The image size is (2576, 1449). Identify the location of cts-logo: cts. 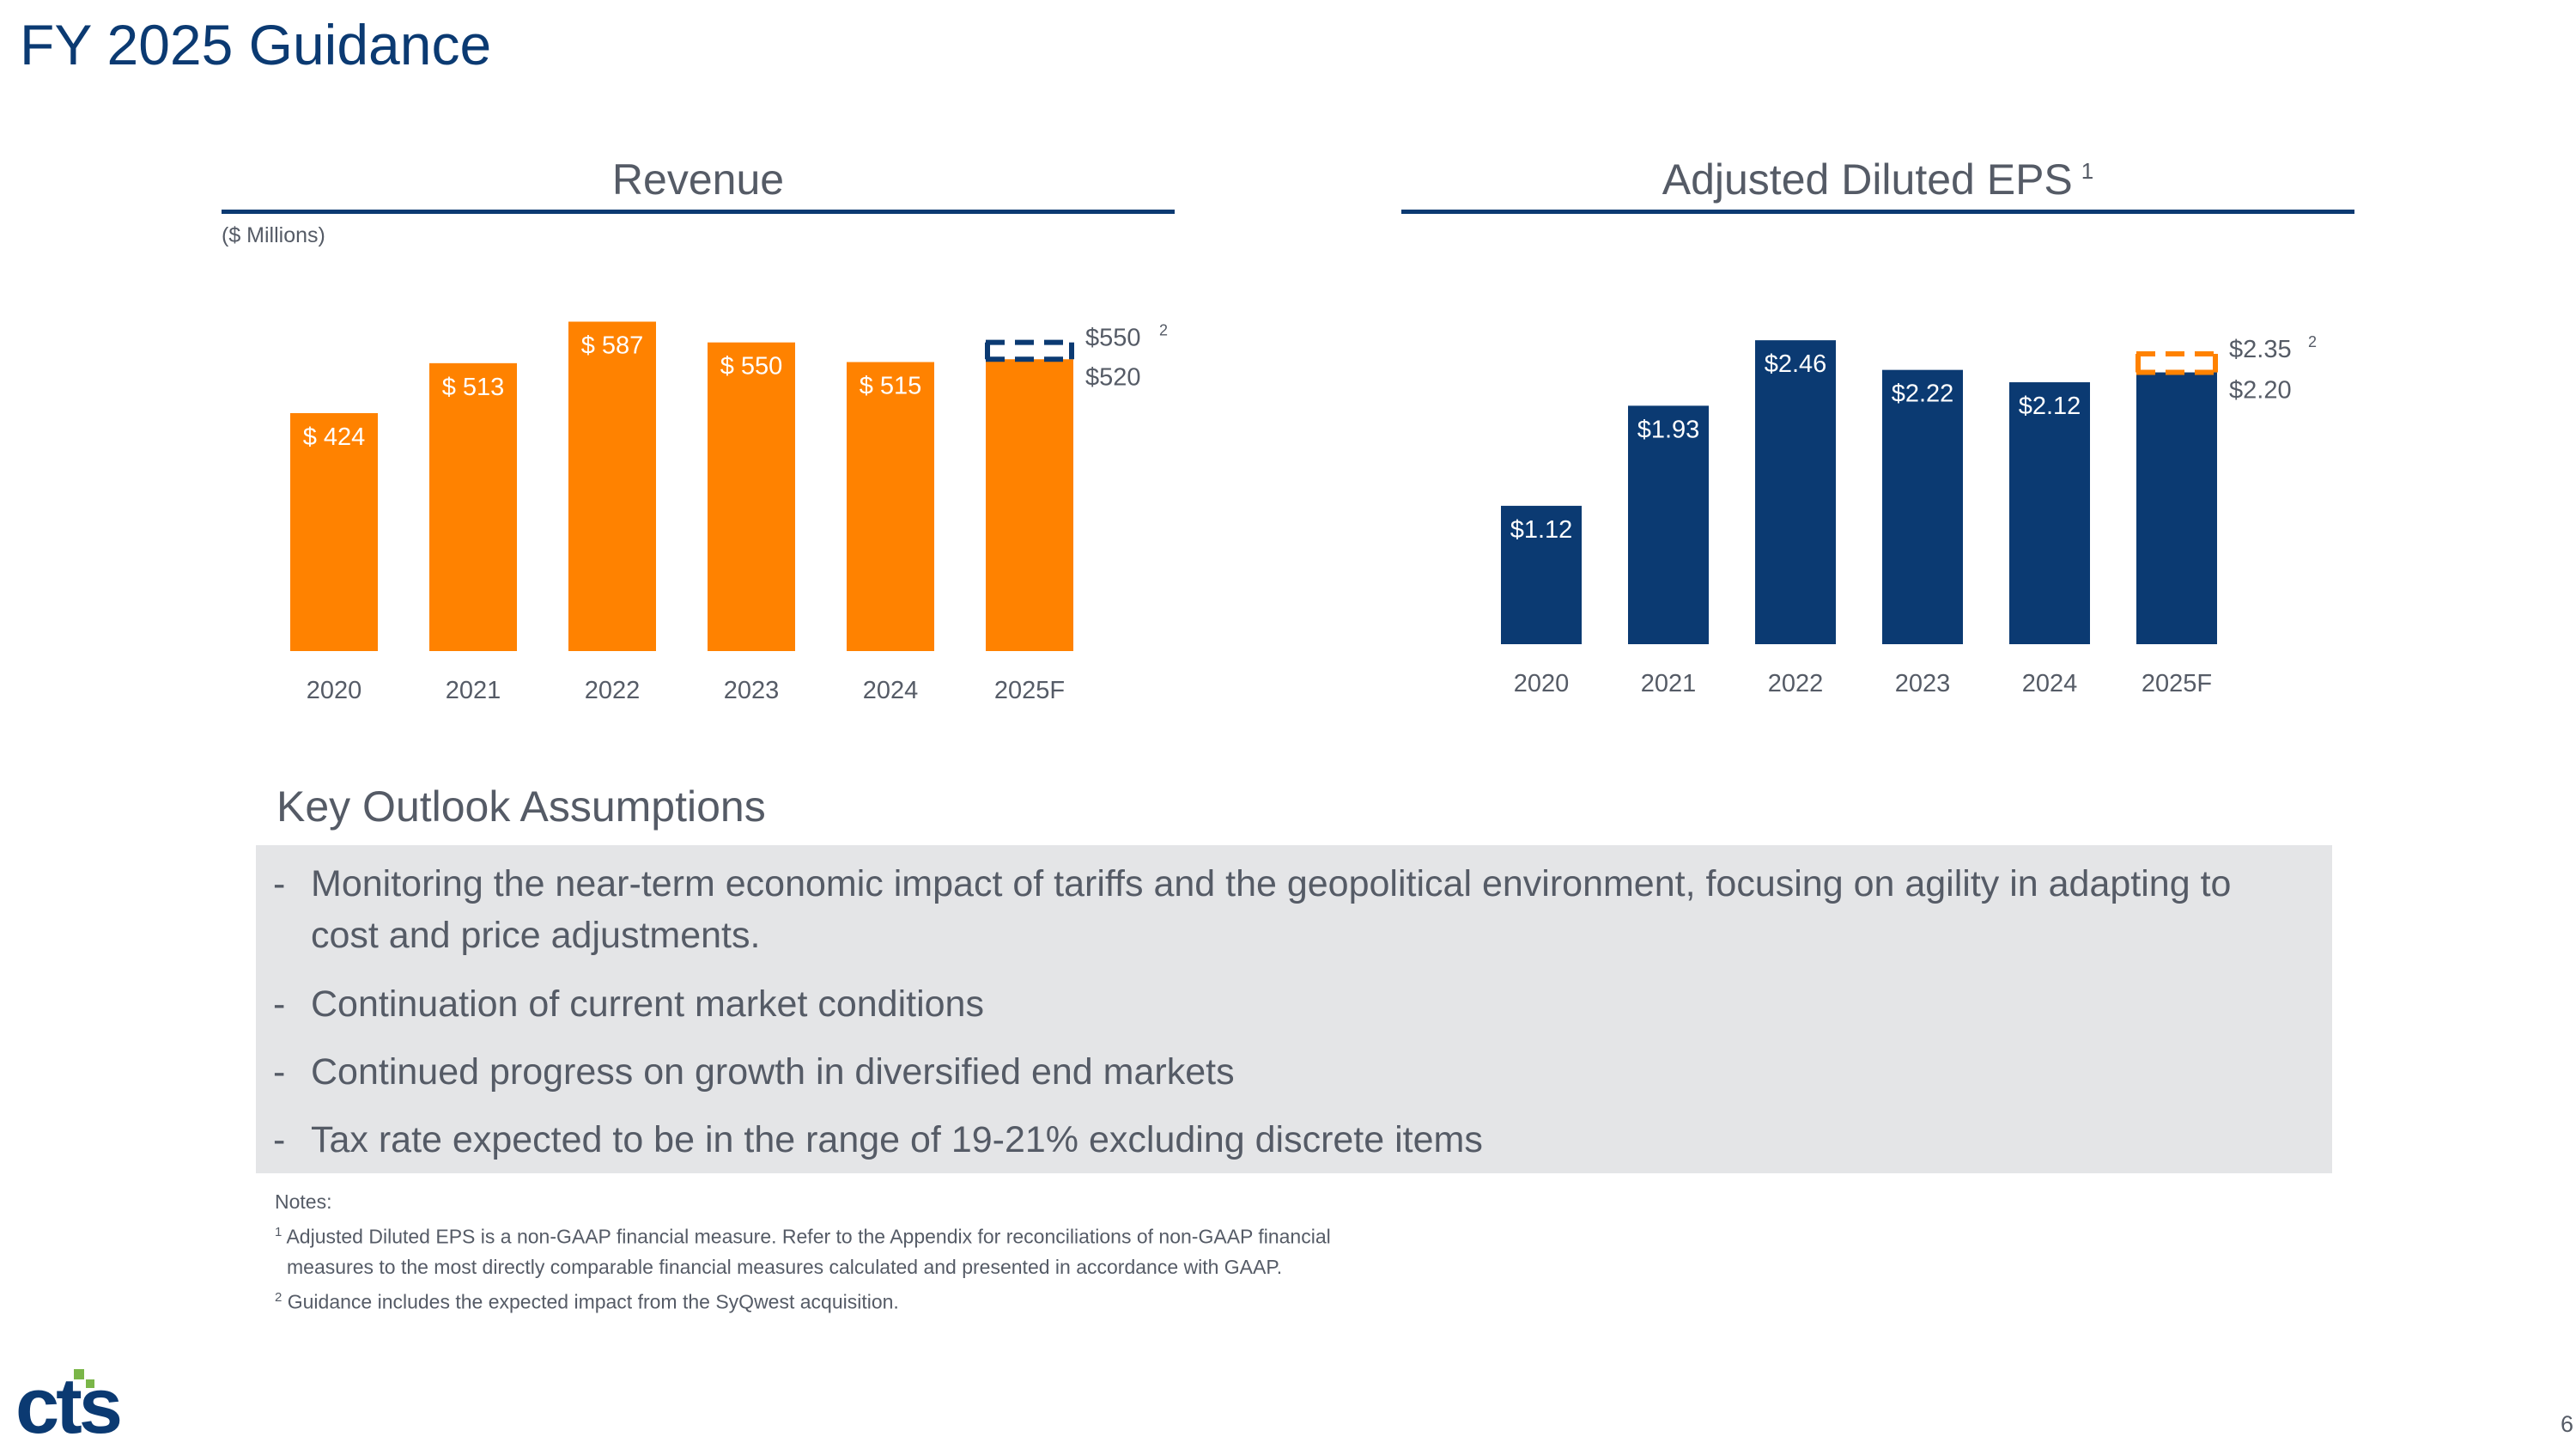
(69, 1404).